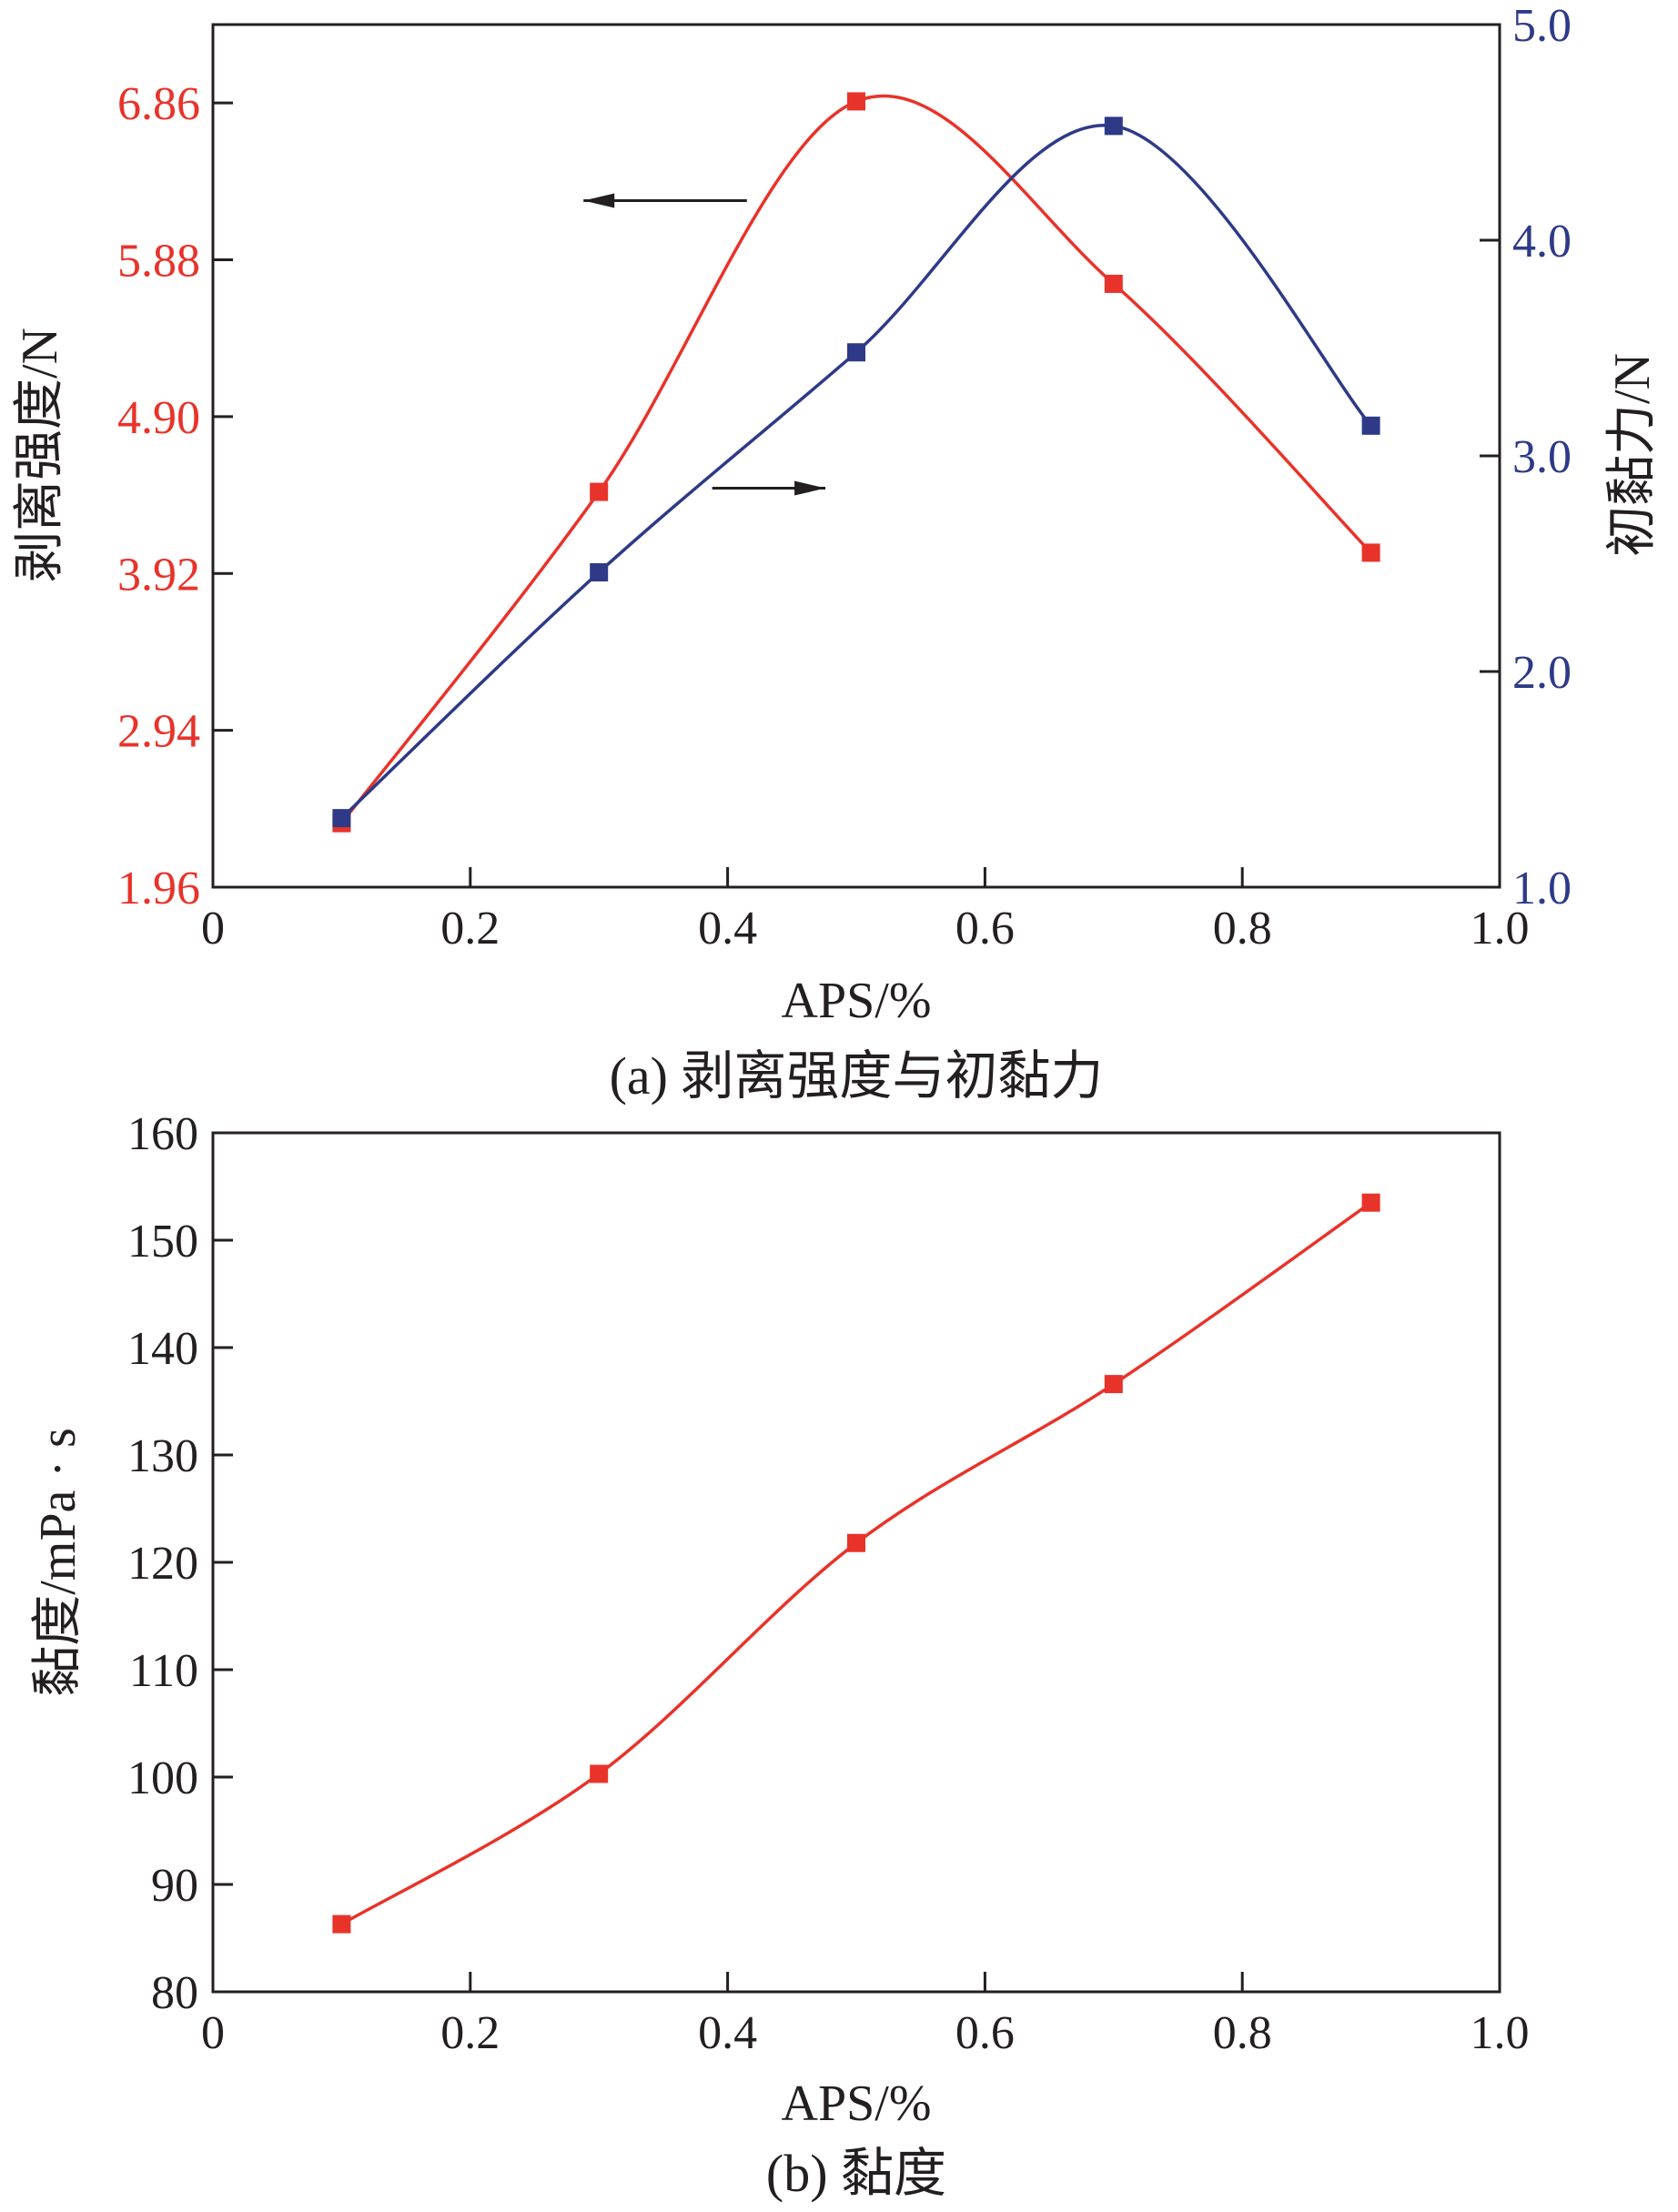 This screenshot has height=2212, width=1678. I want to click on caption-b: (b) 黏度, so click(856, 2173).